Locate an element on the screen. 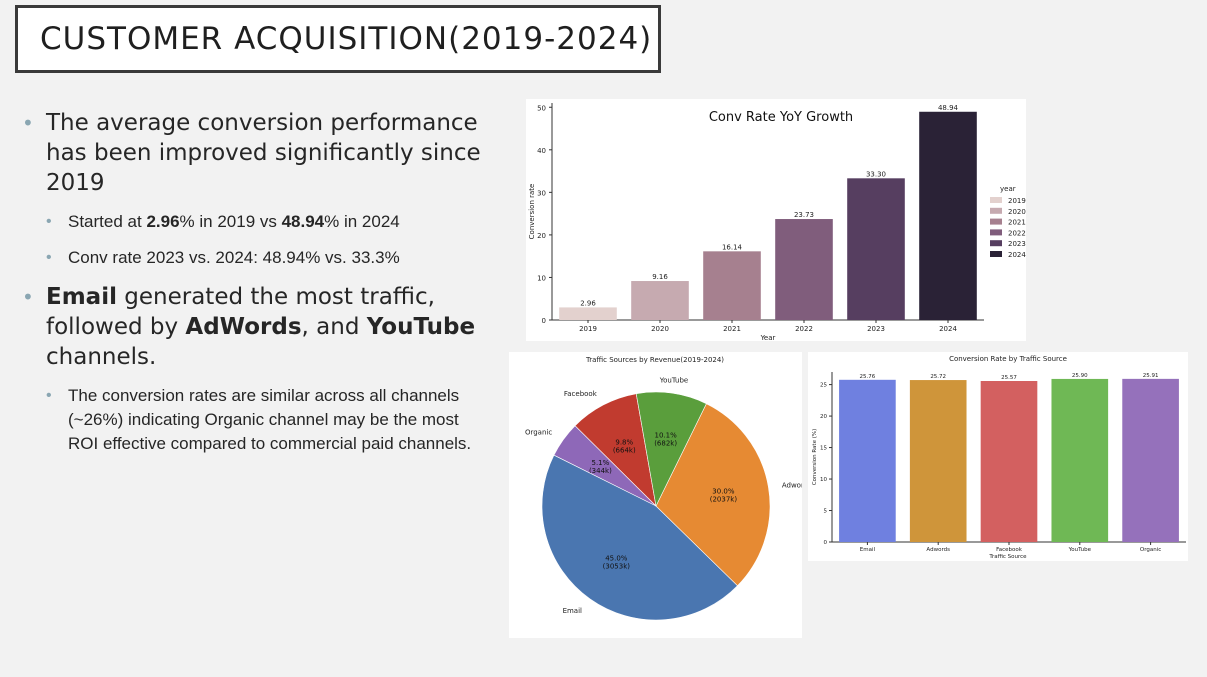 The image size is (1207, 677). legend-label: 2021 is located at coordinates (1017, 223).